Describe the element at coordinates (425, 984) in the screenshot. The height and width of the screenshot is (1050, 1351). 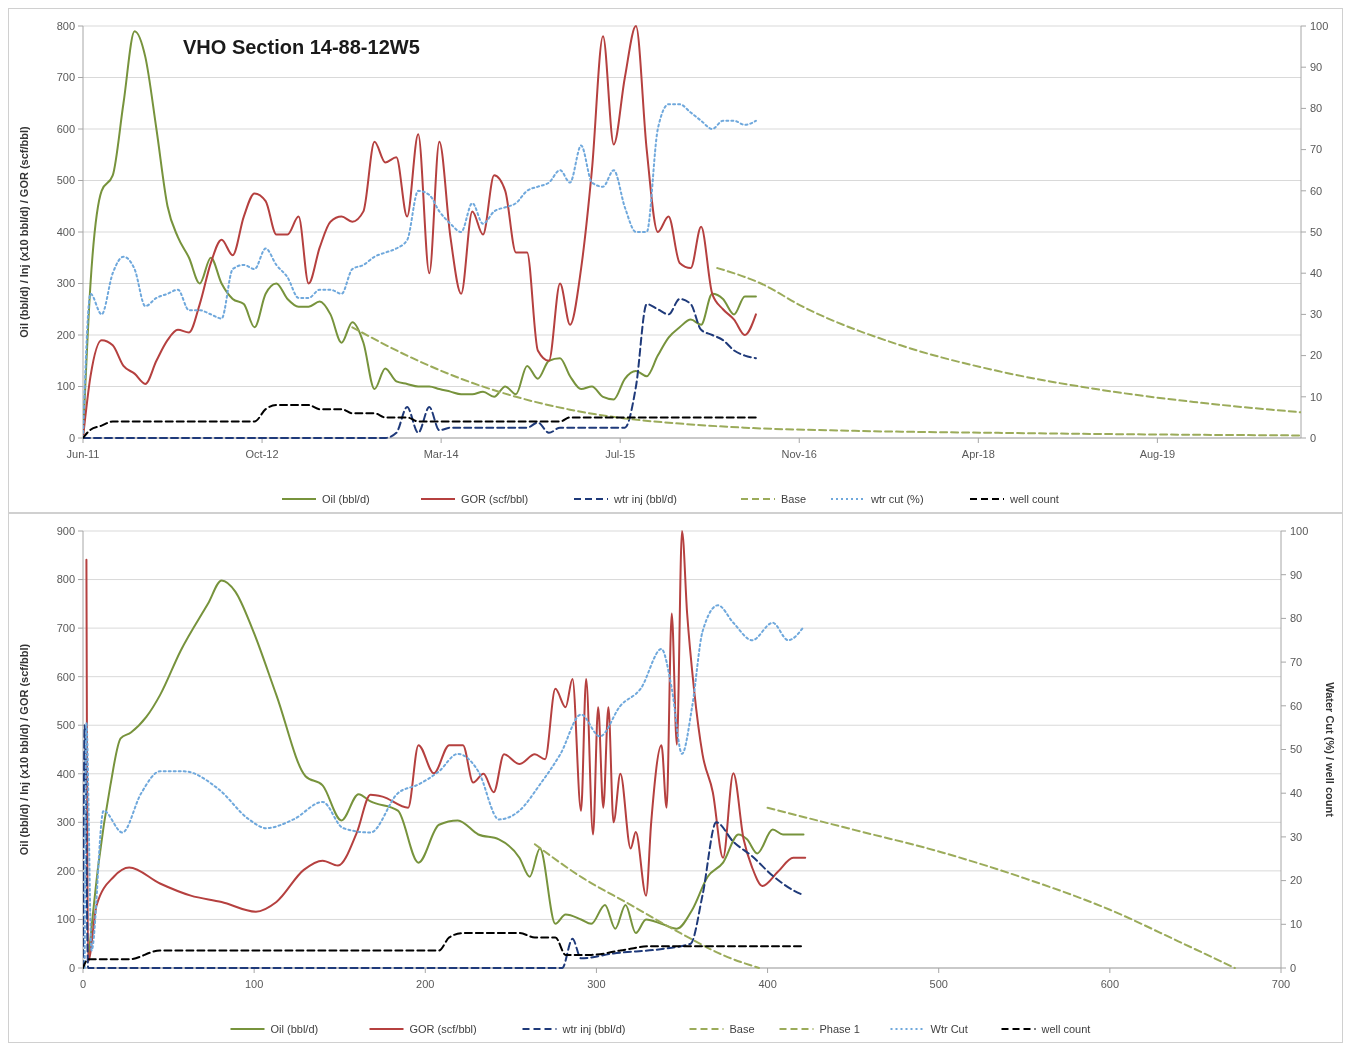
I see `x-tick-label: 200` at that location.